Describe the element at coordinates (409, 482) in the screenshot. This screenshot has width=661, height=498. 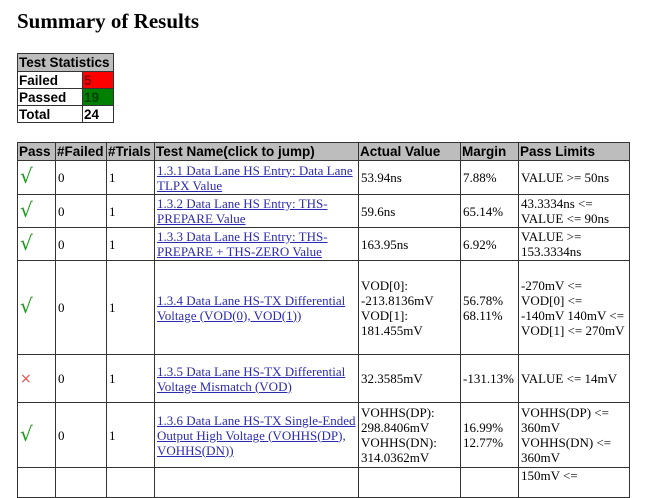
I see `actual-value-cell` at that location.